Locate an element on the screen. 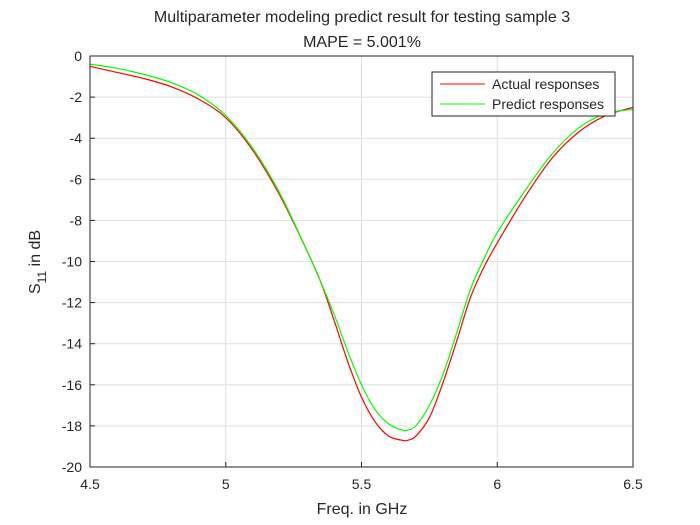 This screenshot has width=700, height=525. y-tick-label: -4 is located at coordinates (76, 138).